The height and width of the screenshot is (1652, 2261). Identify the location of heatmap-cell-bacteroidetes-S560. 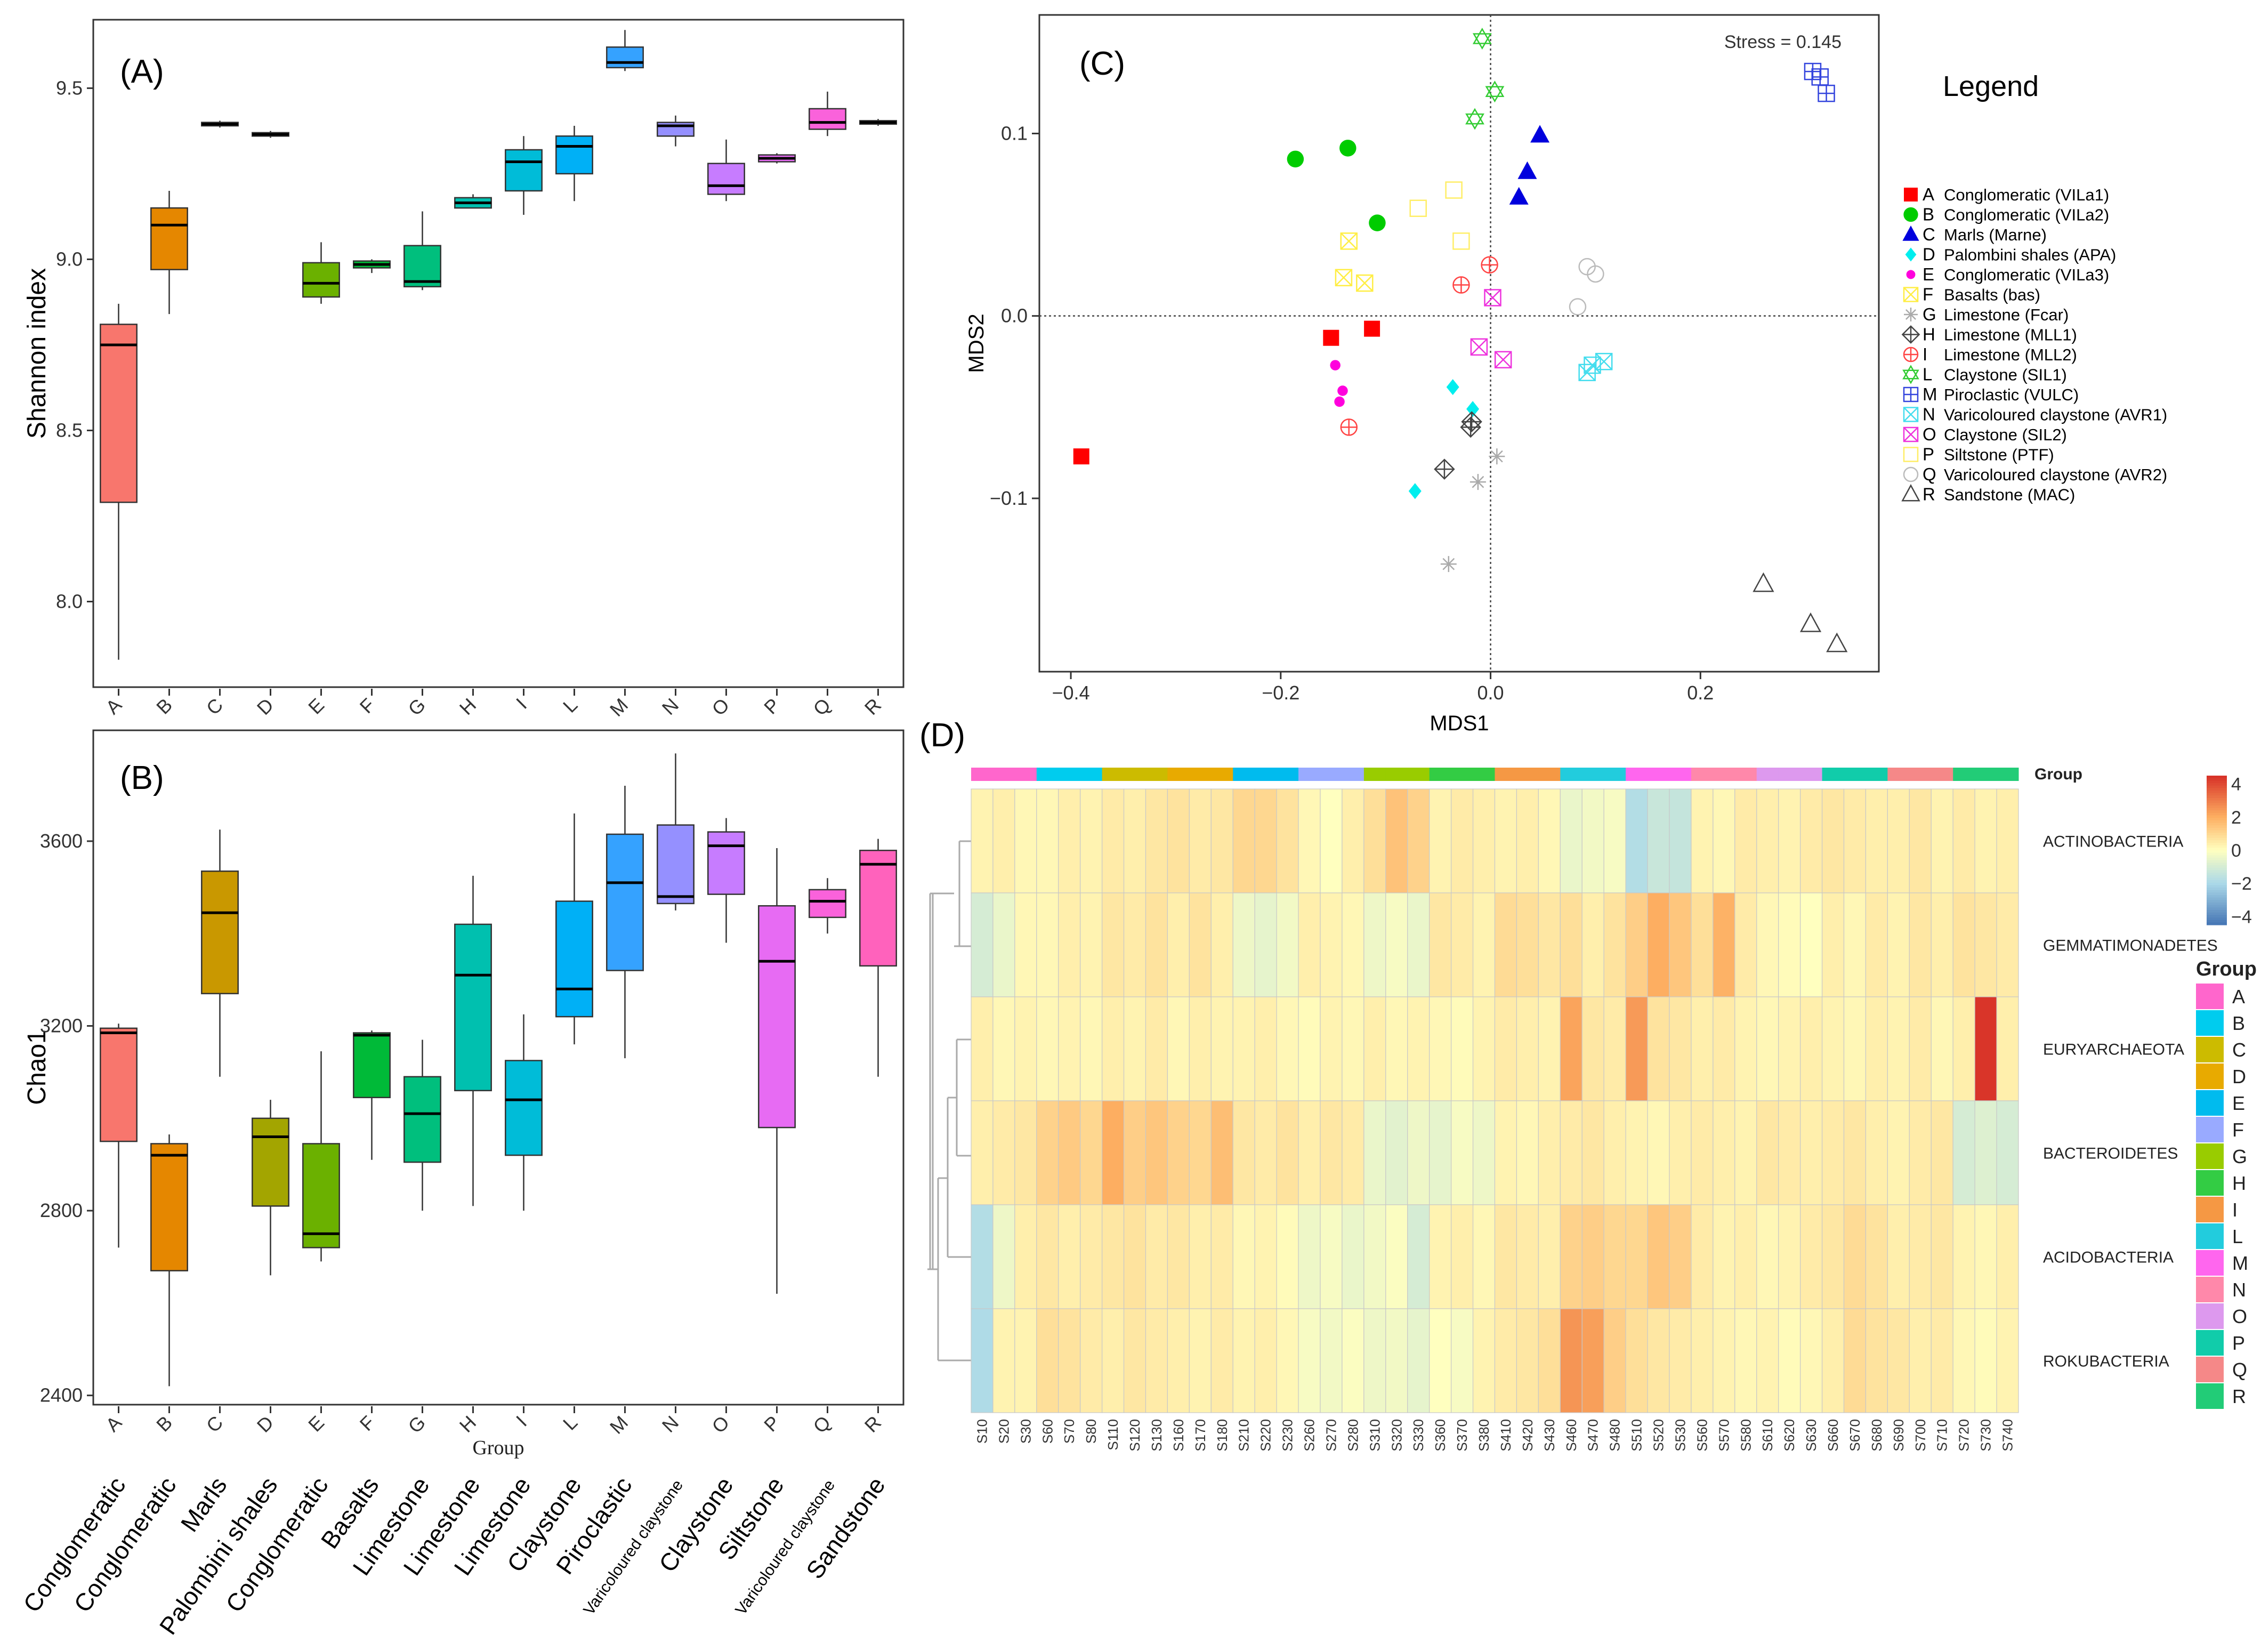
(1702, 1152).